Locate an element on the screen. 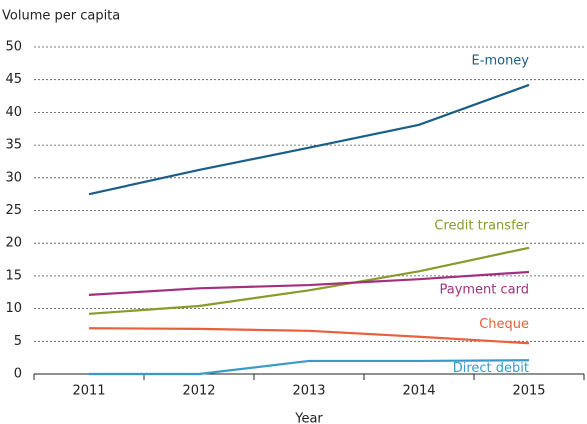 Image resolution: width=587 pixels, height=424 pixels. y-tick-label: 35 is located at coordinates (13, 145).